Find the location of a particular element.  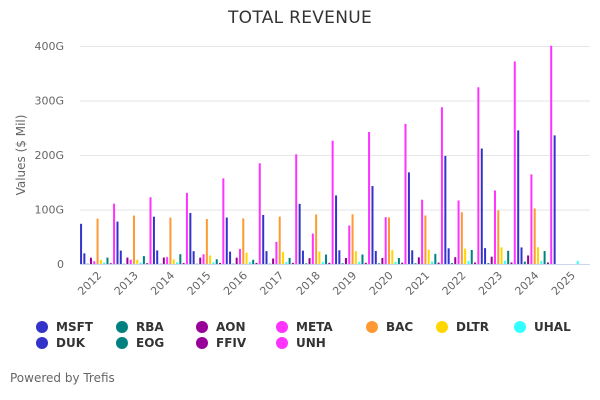

bar-duk-2022 is located at coordinates (448, 256).